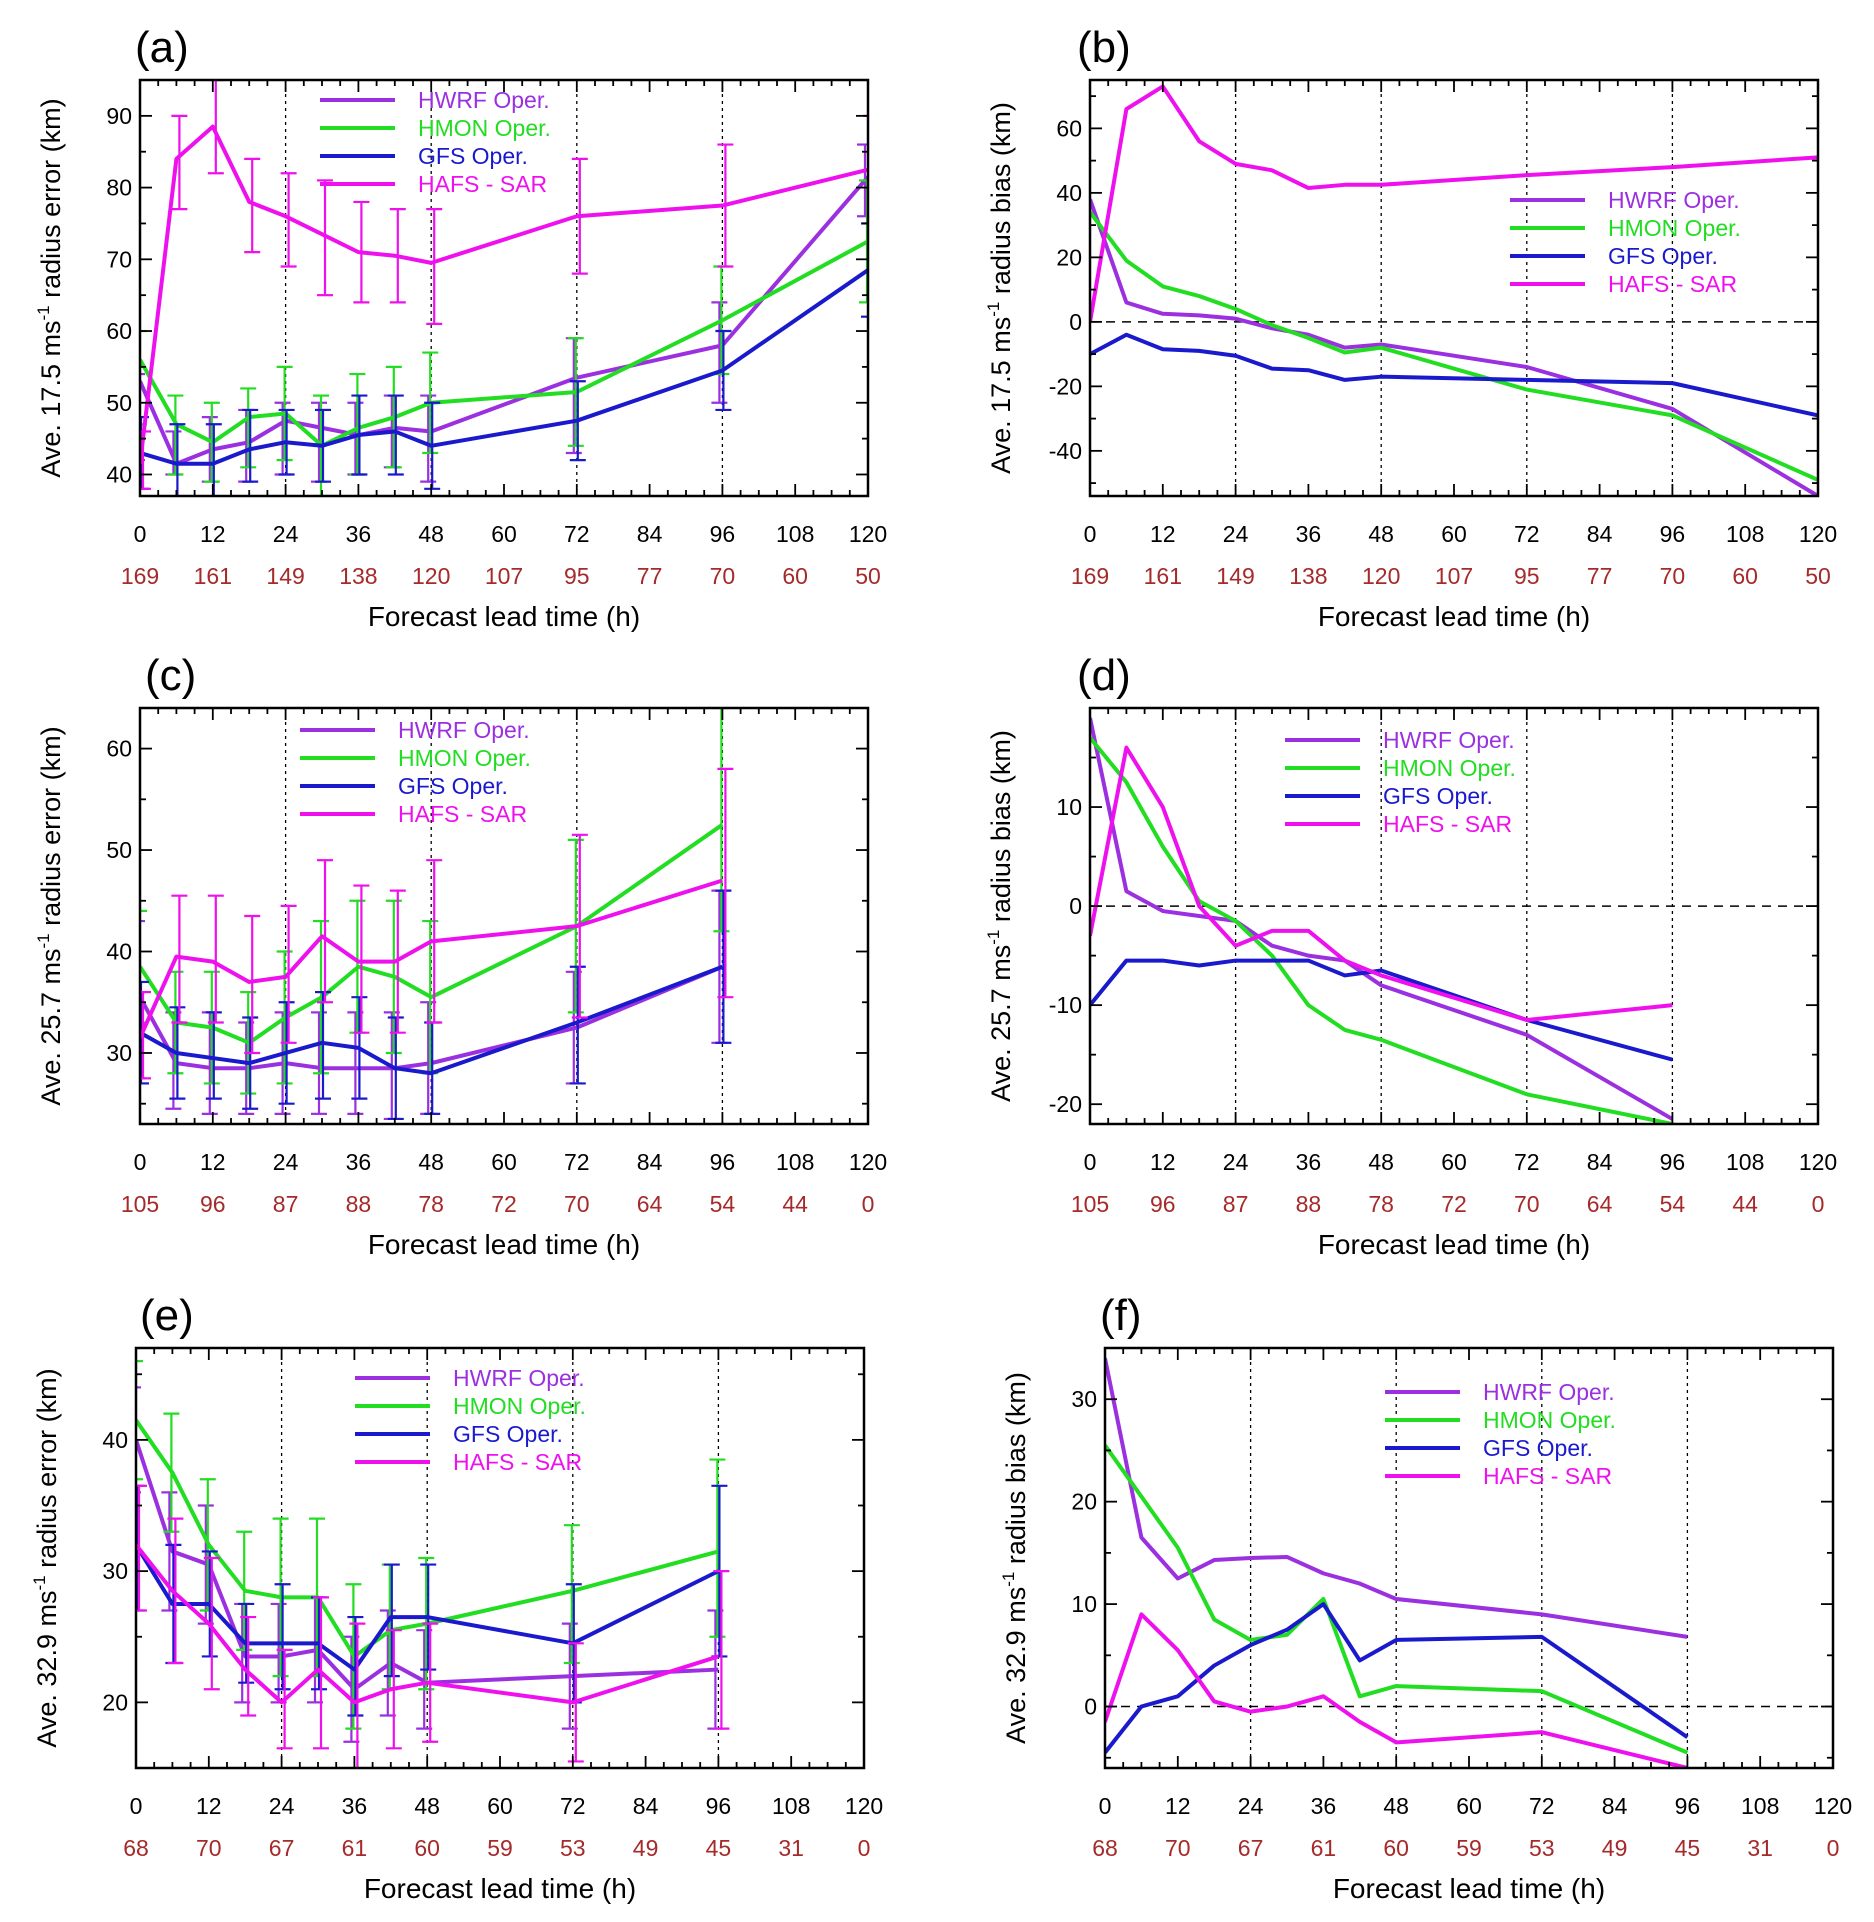  Describe the element at coordinates (1235, 576) in the screenshot. I see `sample-count-label: 149` at that location.